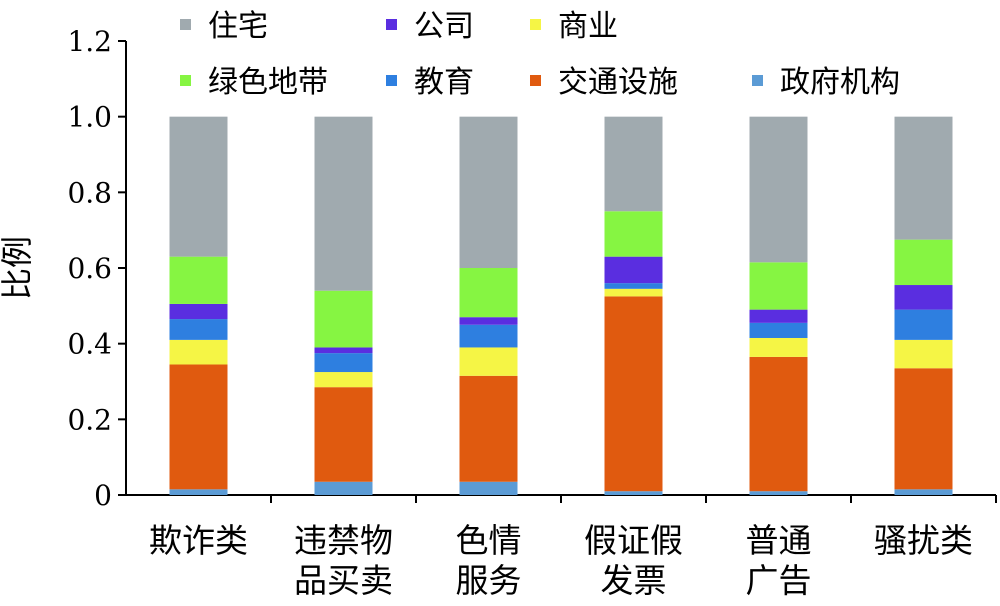  I want to click on x-category-label: 发票, so click(634, 580).